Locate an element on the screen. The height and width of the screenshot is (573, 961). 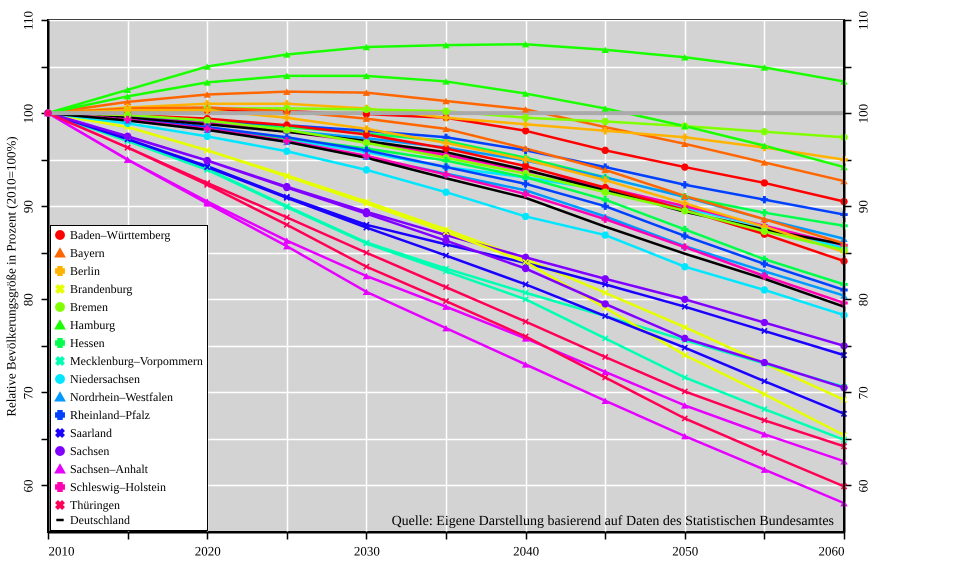
legend-label: Niedersachsen is located at coordinates (105, 379).